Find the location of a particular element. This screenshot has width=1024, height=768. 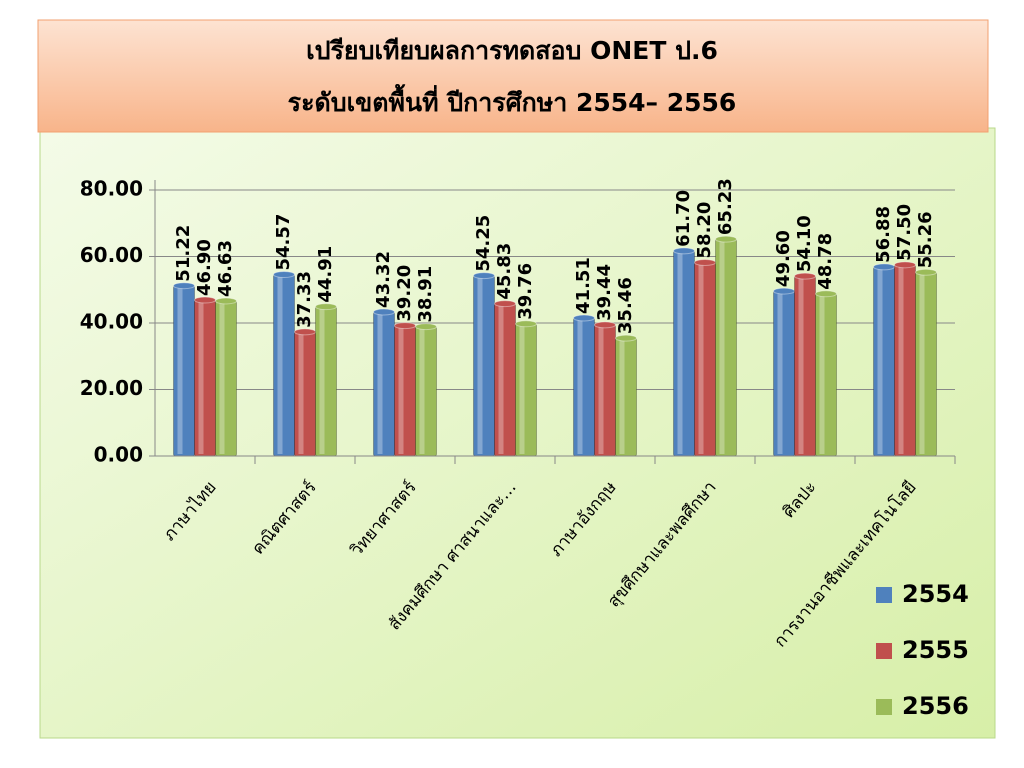

value-label: 44.91 is located at coordinates (325, 274).